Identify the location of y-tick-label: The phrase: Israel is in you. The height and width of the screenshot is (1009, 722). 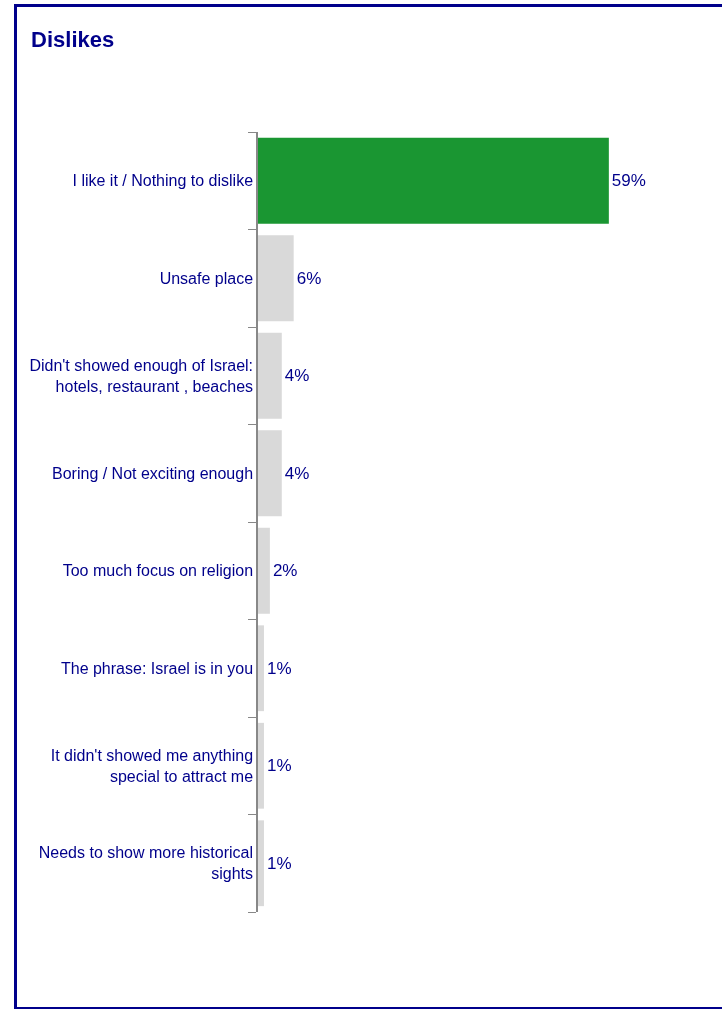
(157, 668).